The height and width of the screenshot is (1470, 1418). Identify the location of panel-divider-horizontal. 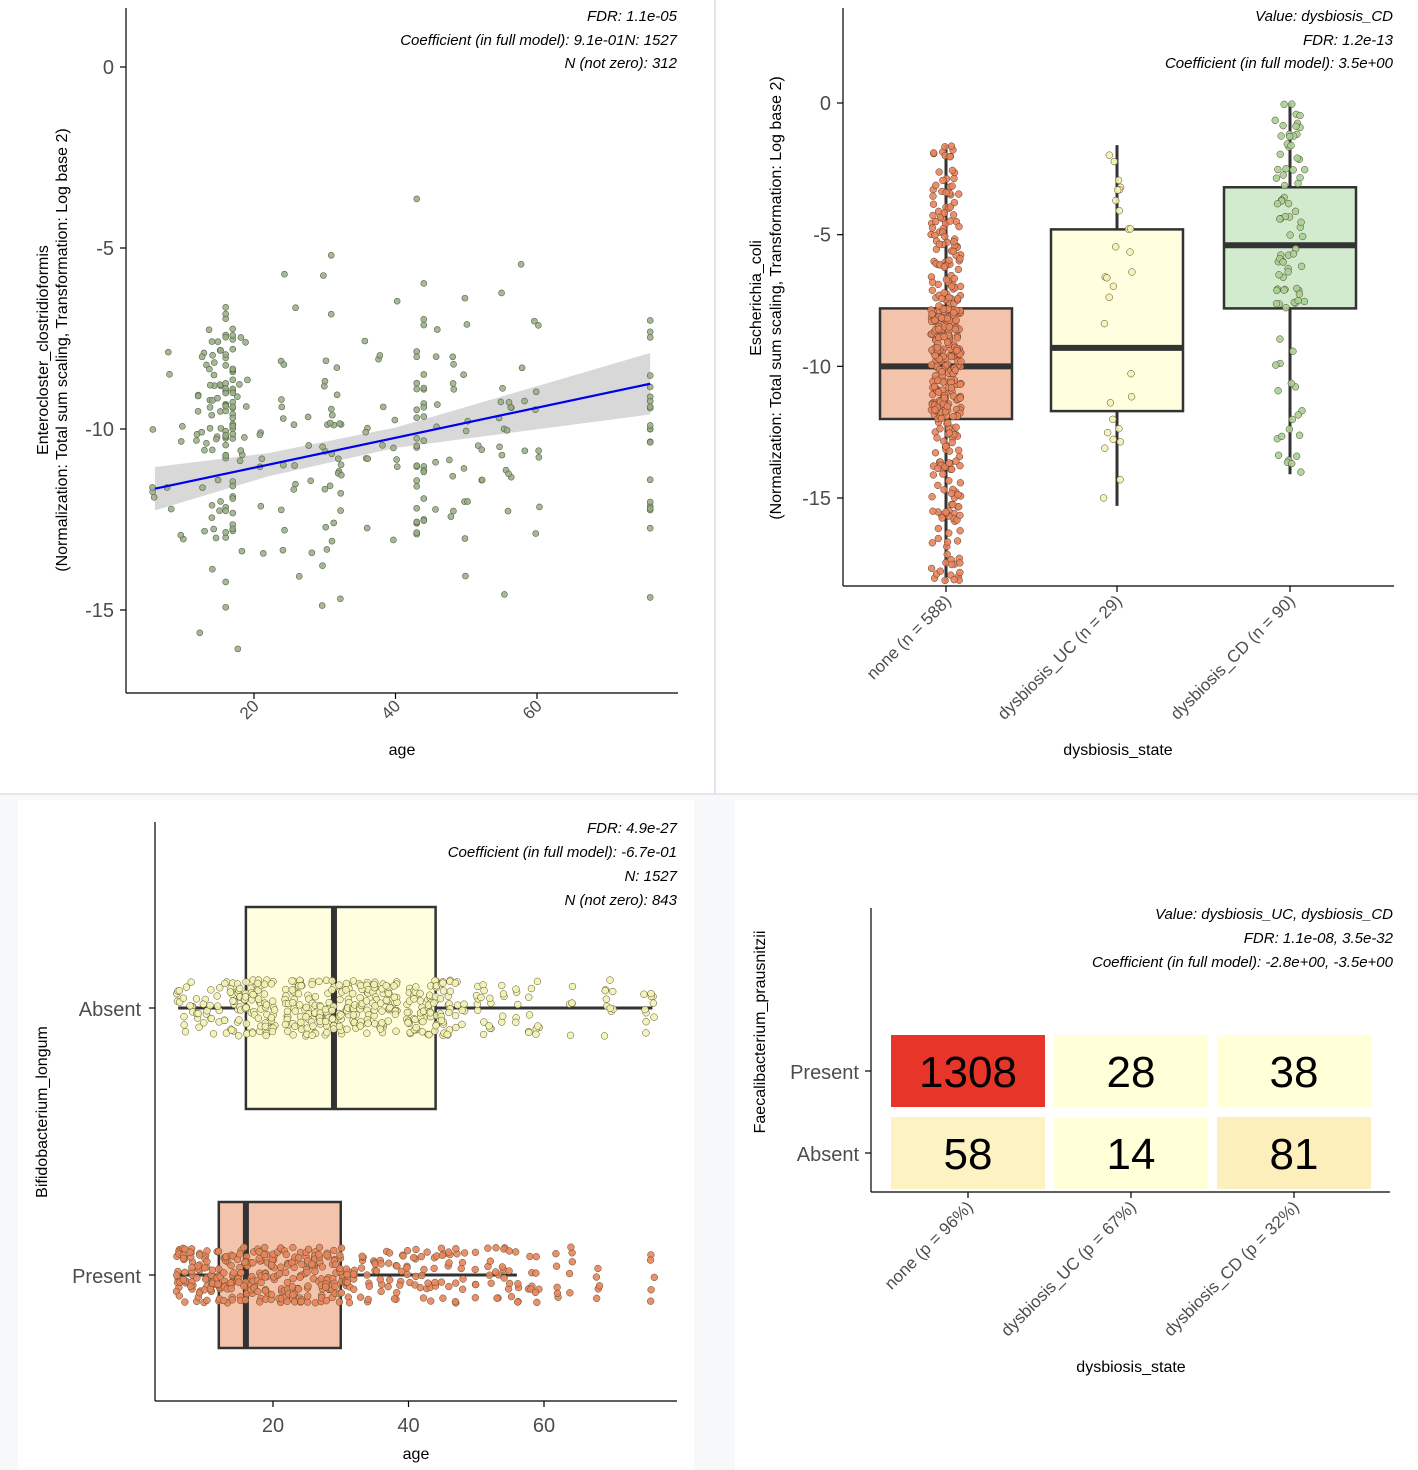
(709, 794).